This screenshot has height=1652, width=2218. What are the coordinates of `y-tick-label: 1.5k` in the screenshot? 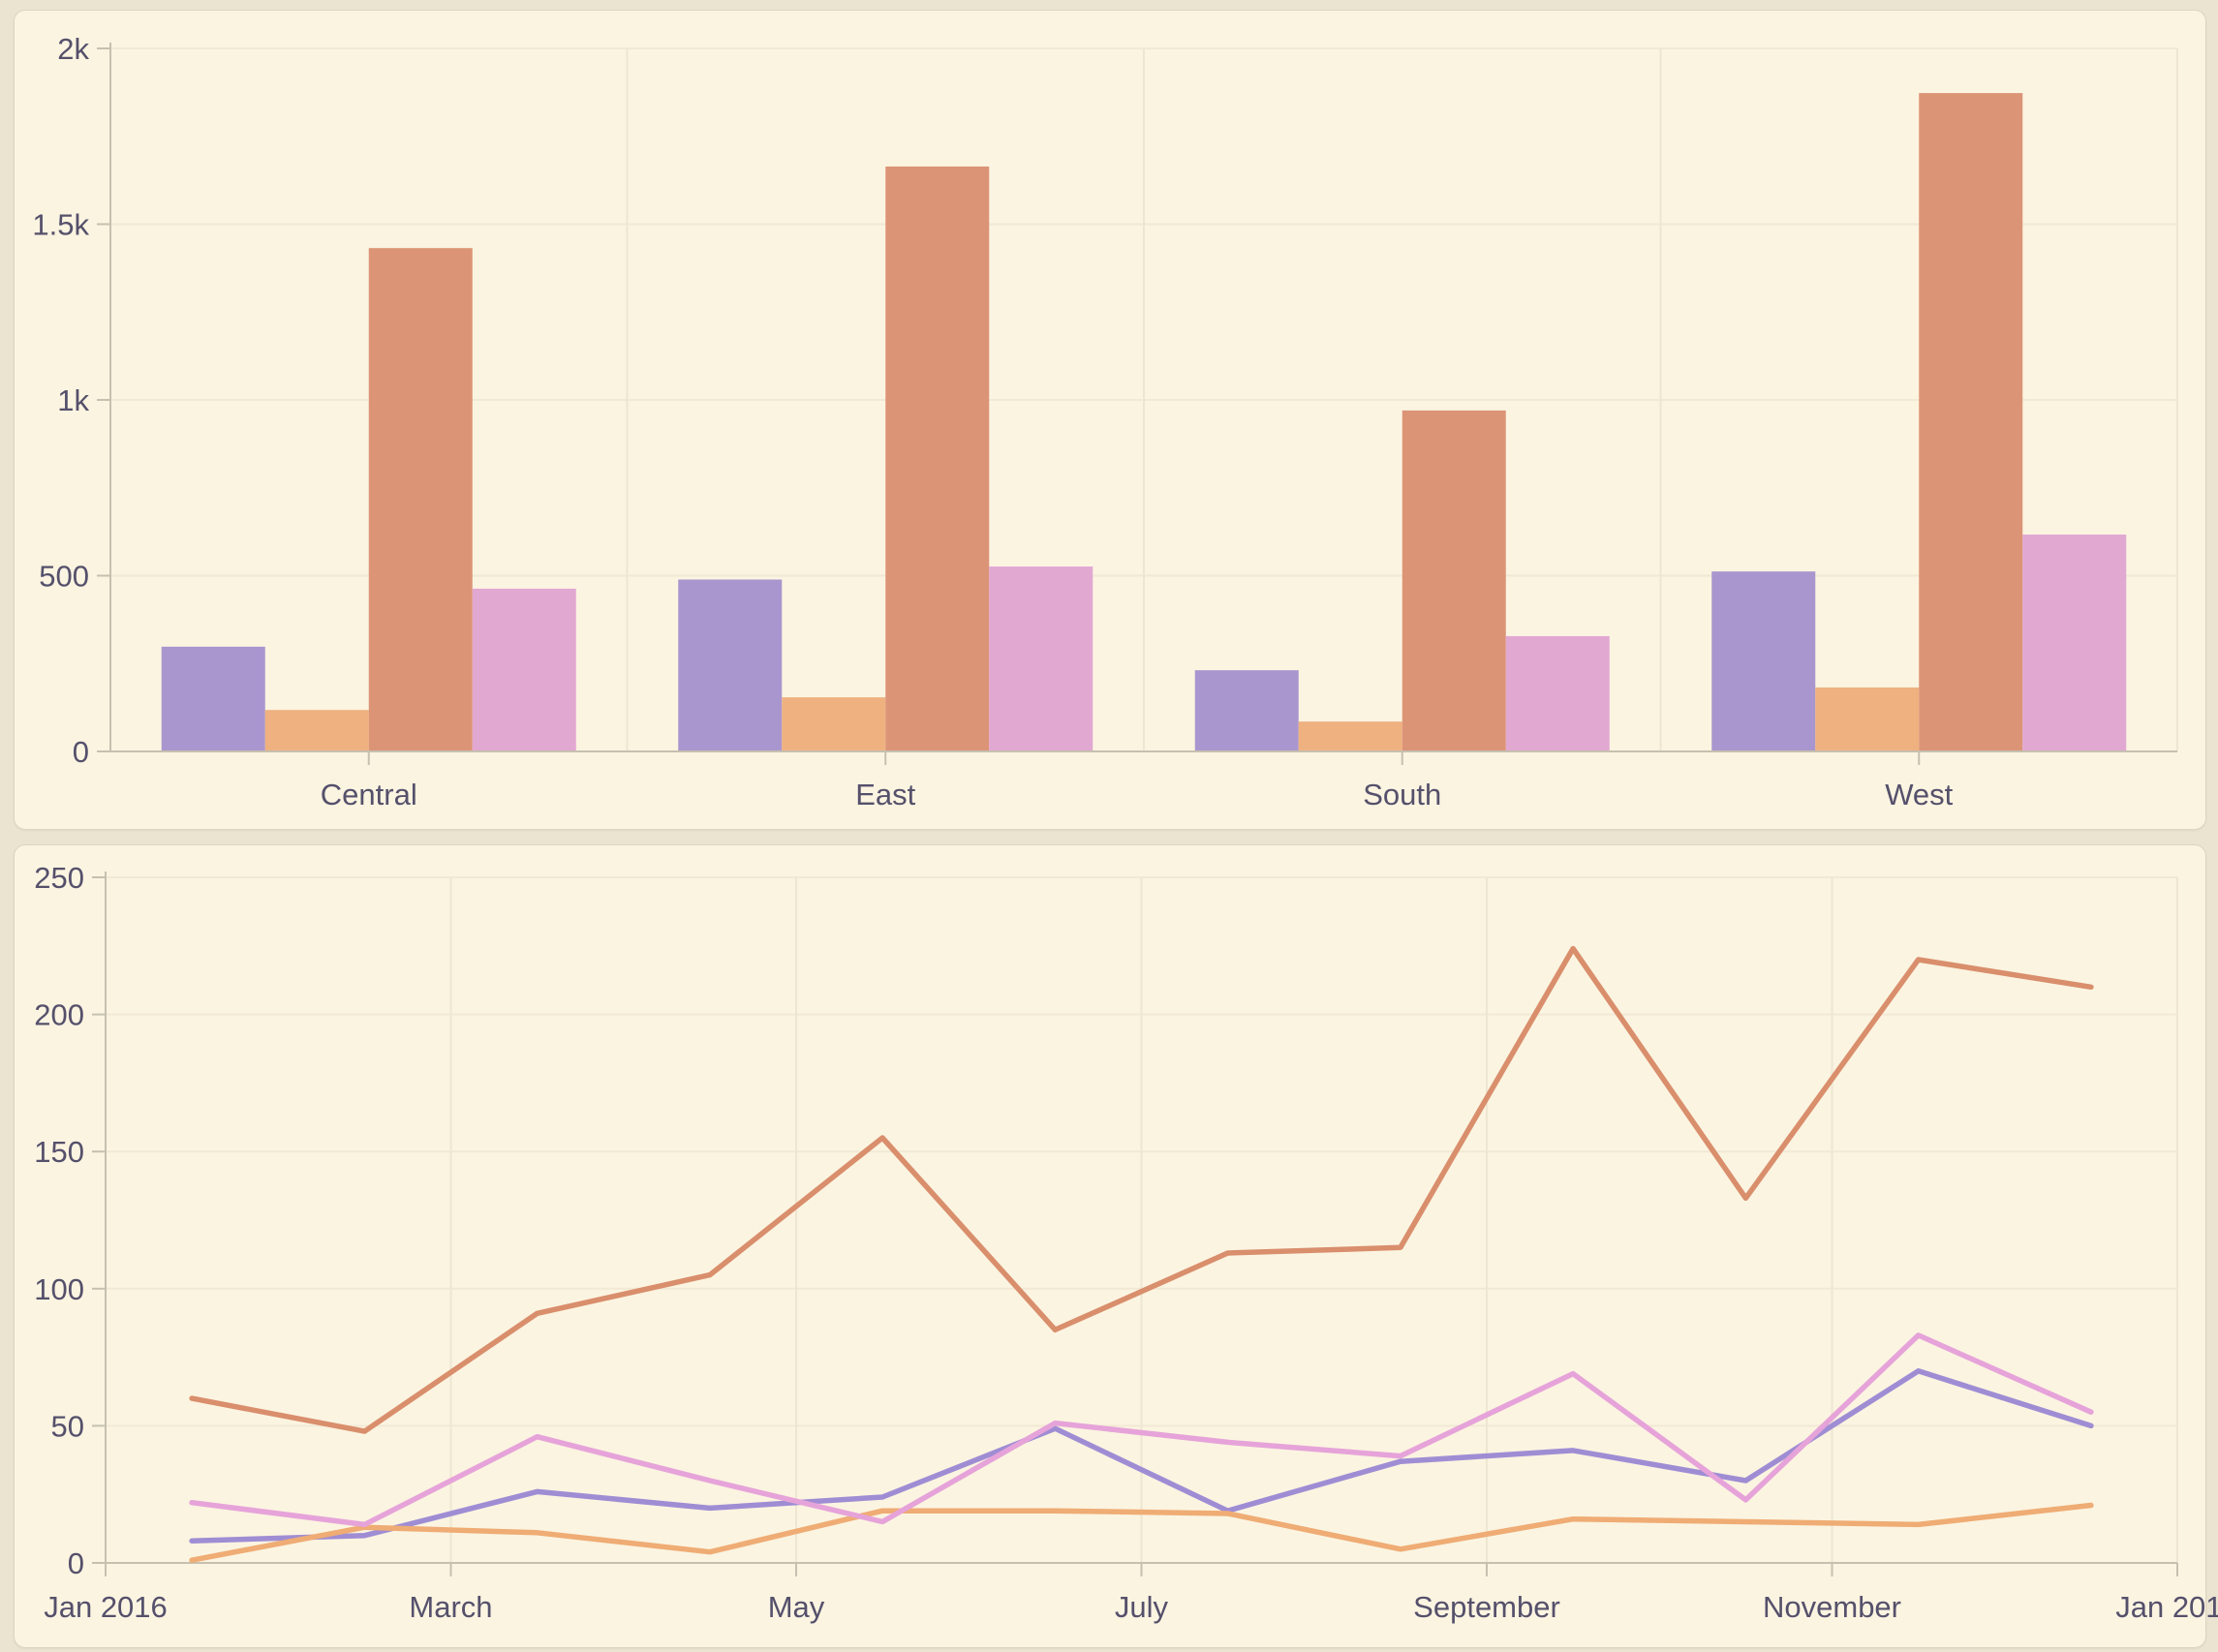 It's located at (60, 225).